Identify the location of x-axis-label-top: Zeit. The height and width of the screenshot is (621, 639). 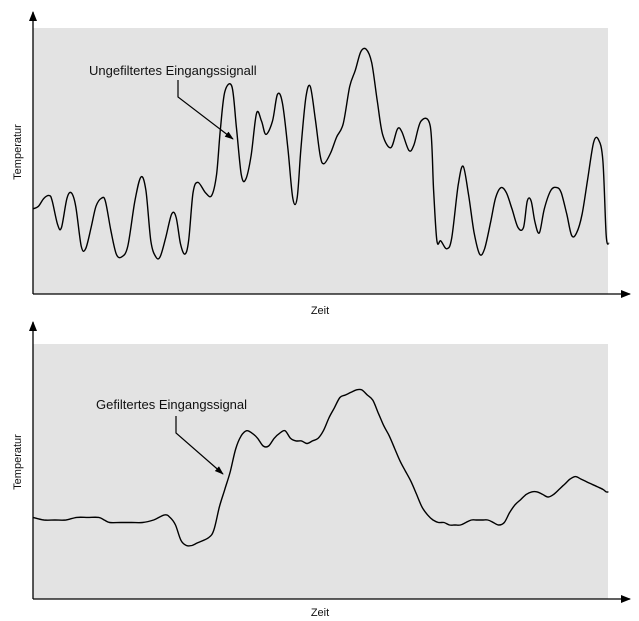
(320, 311).